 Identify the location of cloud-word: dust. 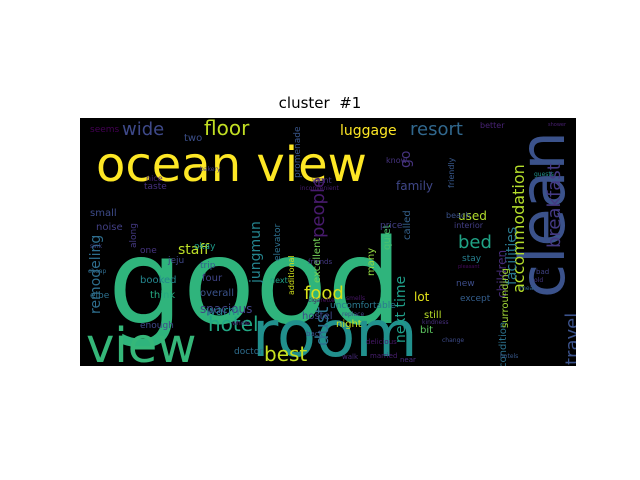
(322, 326).